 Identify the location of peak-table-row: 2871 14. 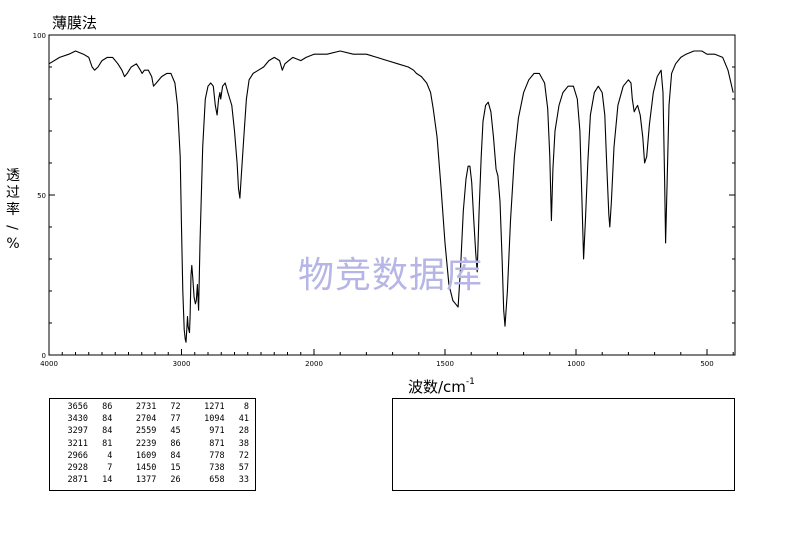
(84, 480).